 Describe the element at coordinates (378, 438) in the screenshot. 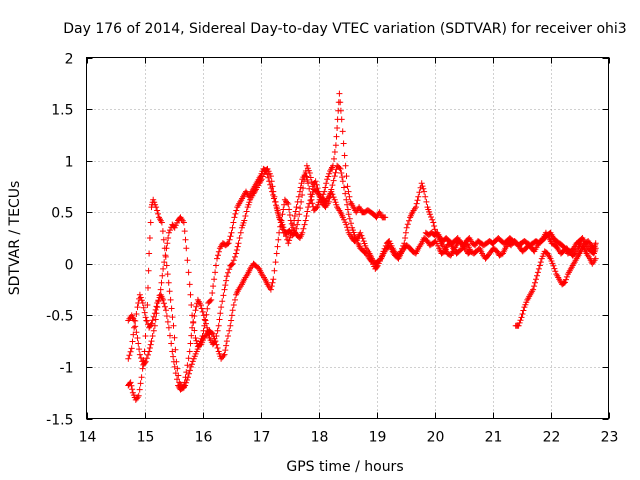

I see `x-tick-label: 19` at that location.